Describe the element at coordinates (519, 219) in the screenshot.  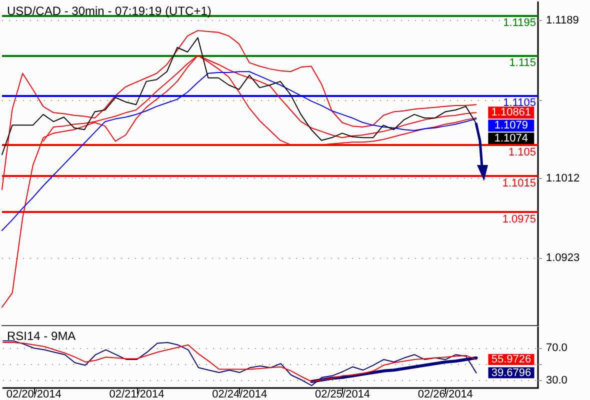
I see `ref-line-label: 1.0975` at that location.